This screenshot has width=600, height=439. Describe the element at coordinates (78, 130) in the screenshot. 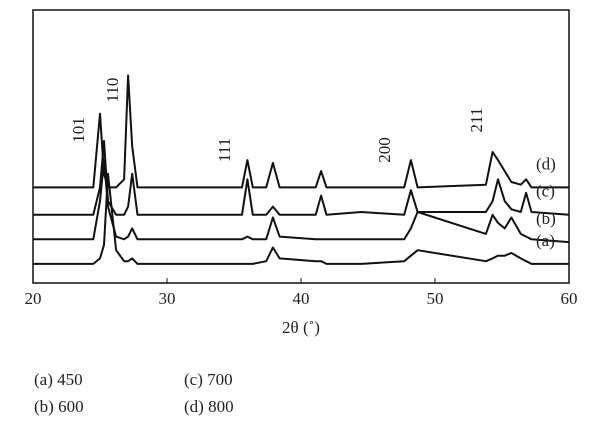

I see `peak-label: 101` at that location.